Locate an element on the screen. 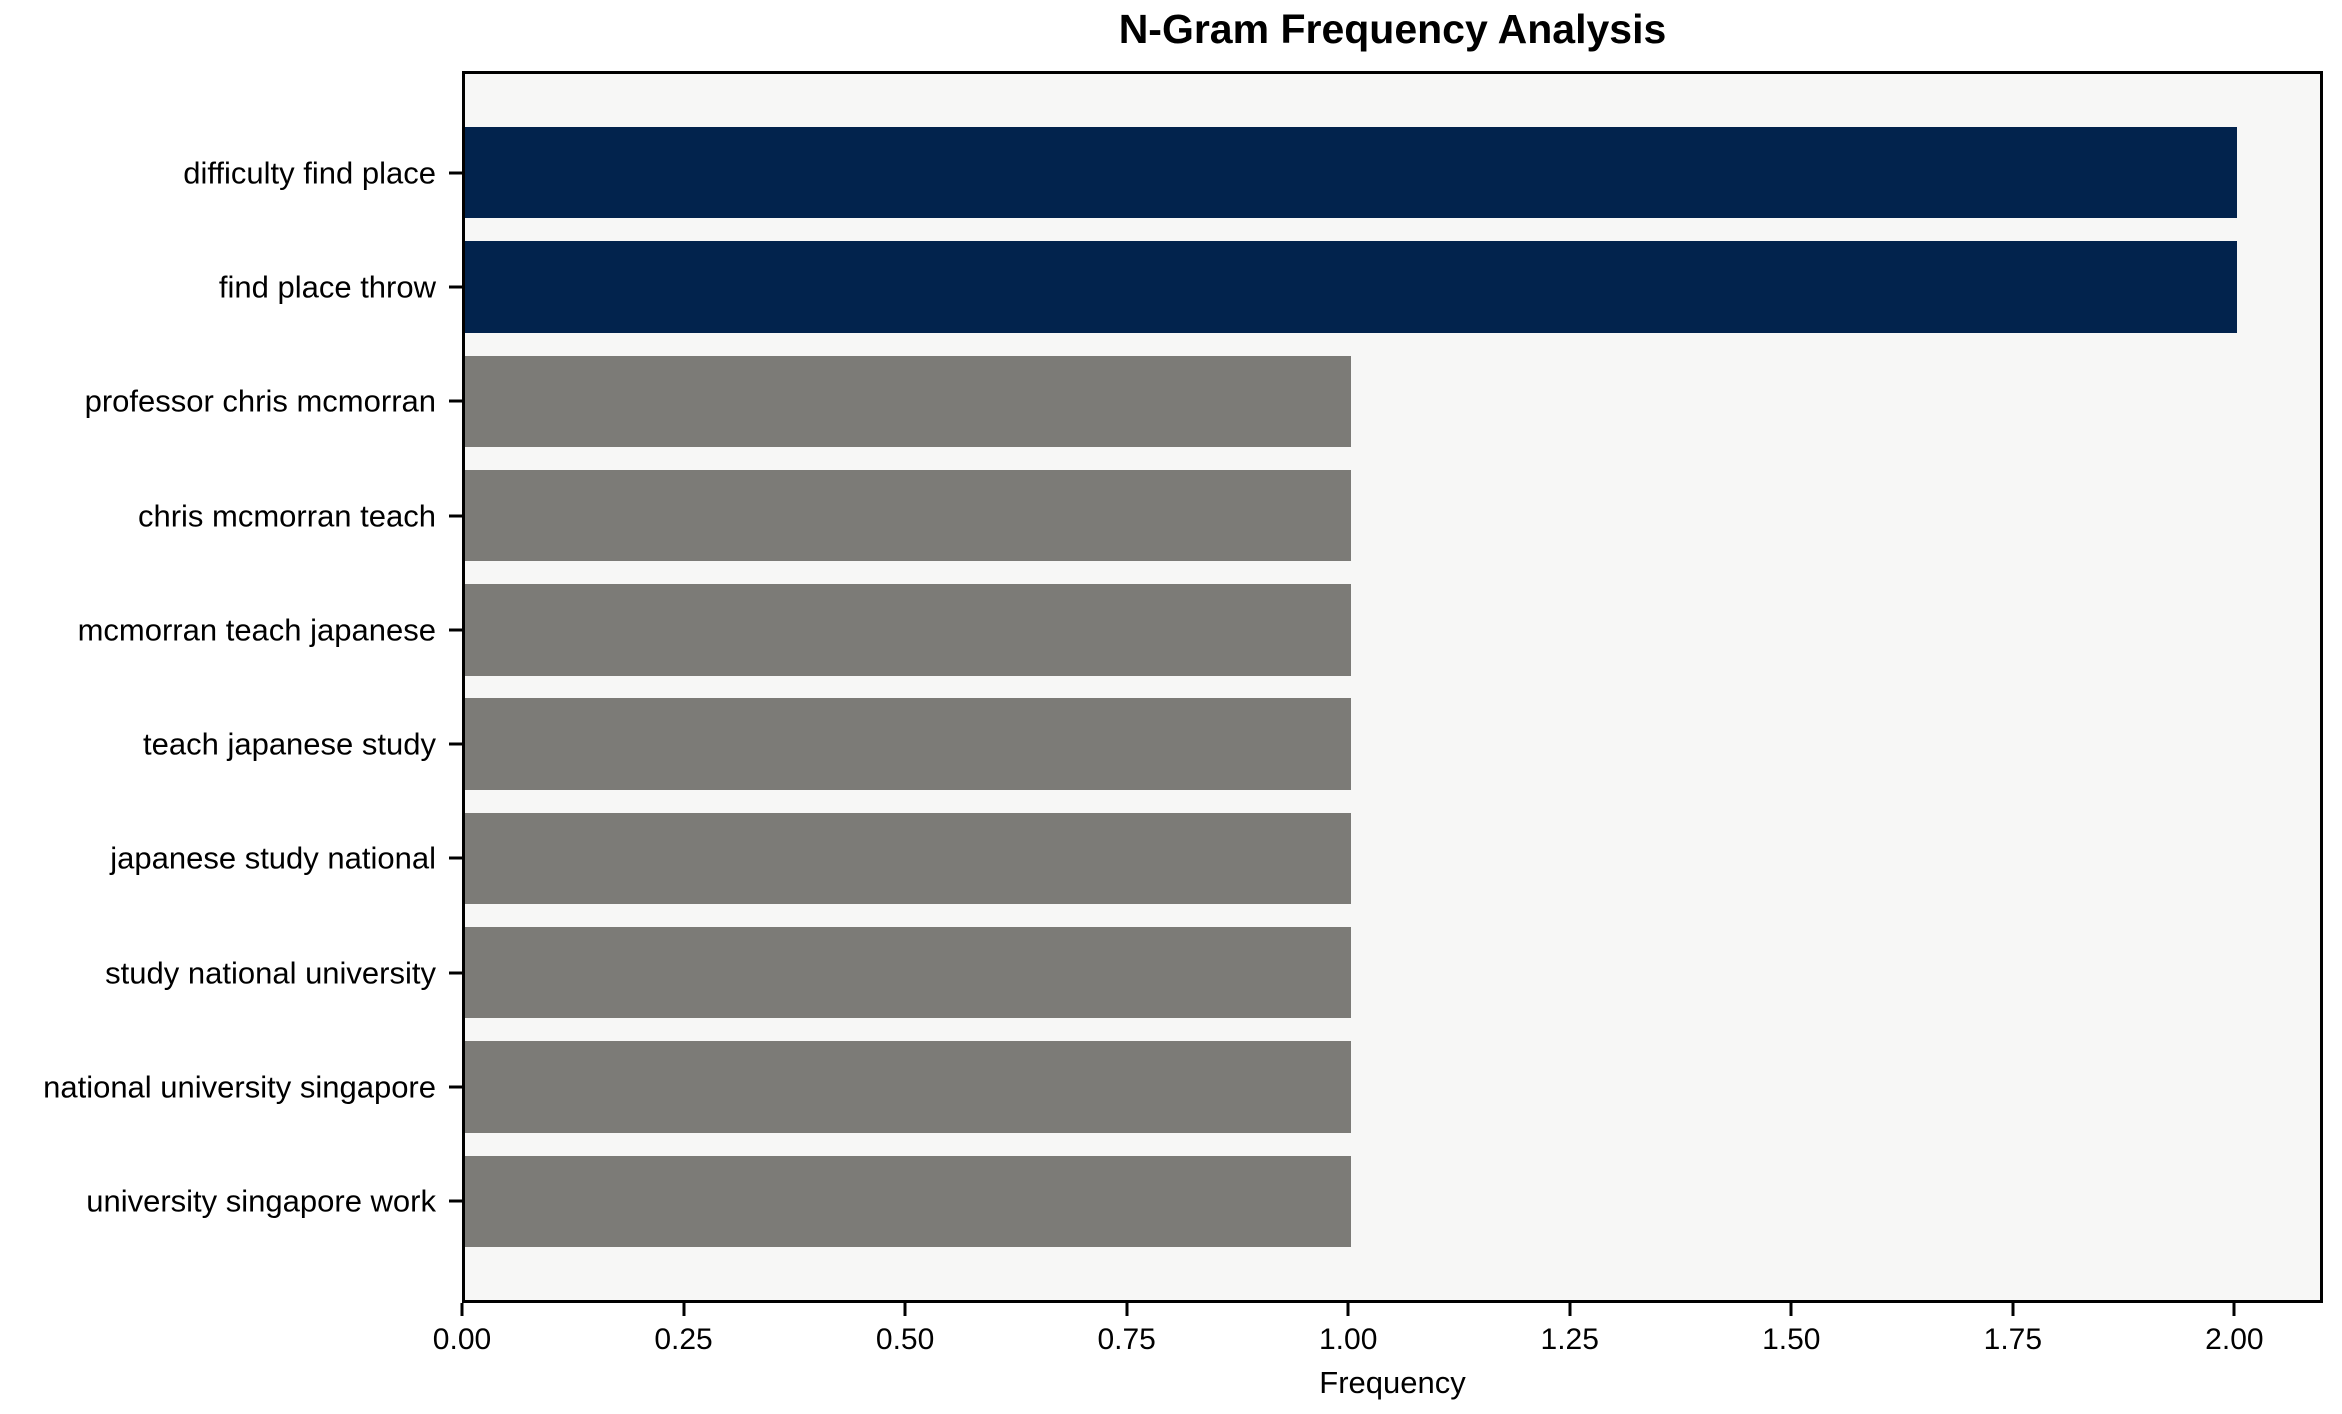 This screenshot has width=2342, height=1414. x-tick-label: 0.00 is located at coordinates (462, 1339).